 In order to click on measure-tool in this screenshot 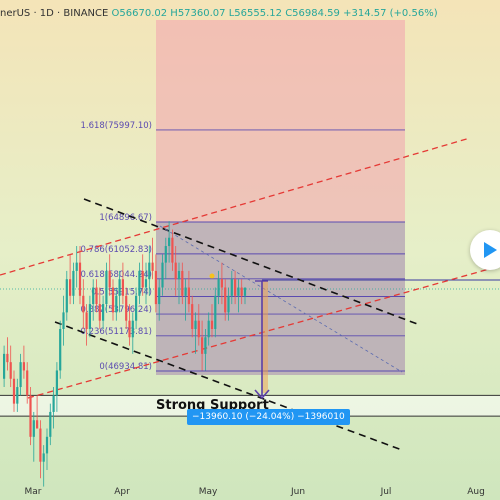, I will do `click(262, 340)`.